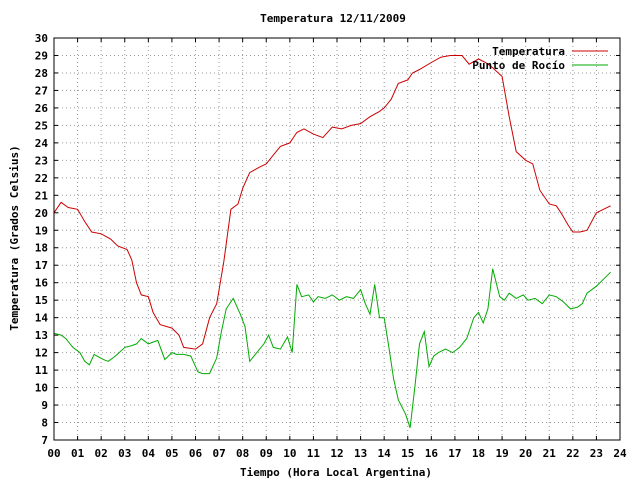 This screenshot has width=640, height=480. What do you see at coordinates (41, 213) in the screenshot?
I see `y-tick-label: 20` at bounding box center [41, 213].